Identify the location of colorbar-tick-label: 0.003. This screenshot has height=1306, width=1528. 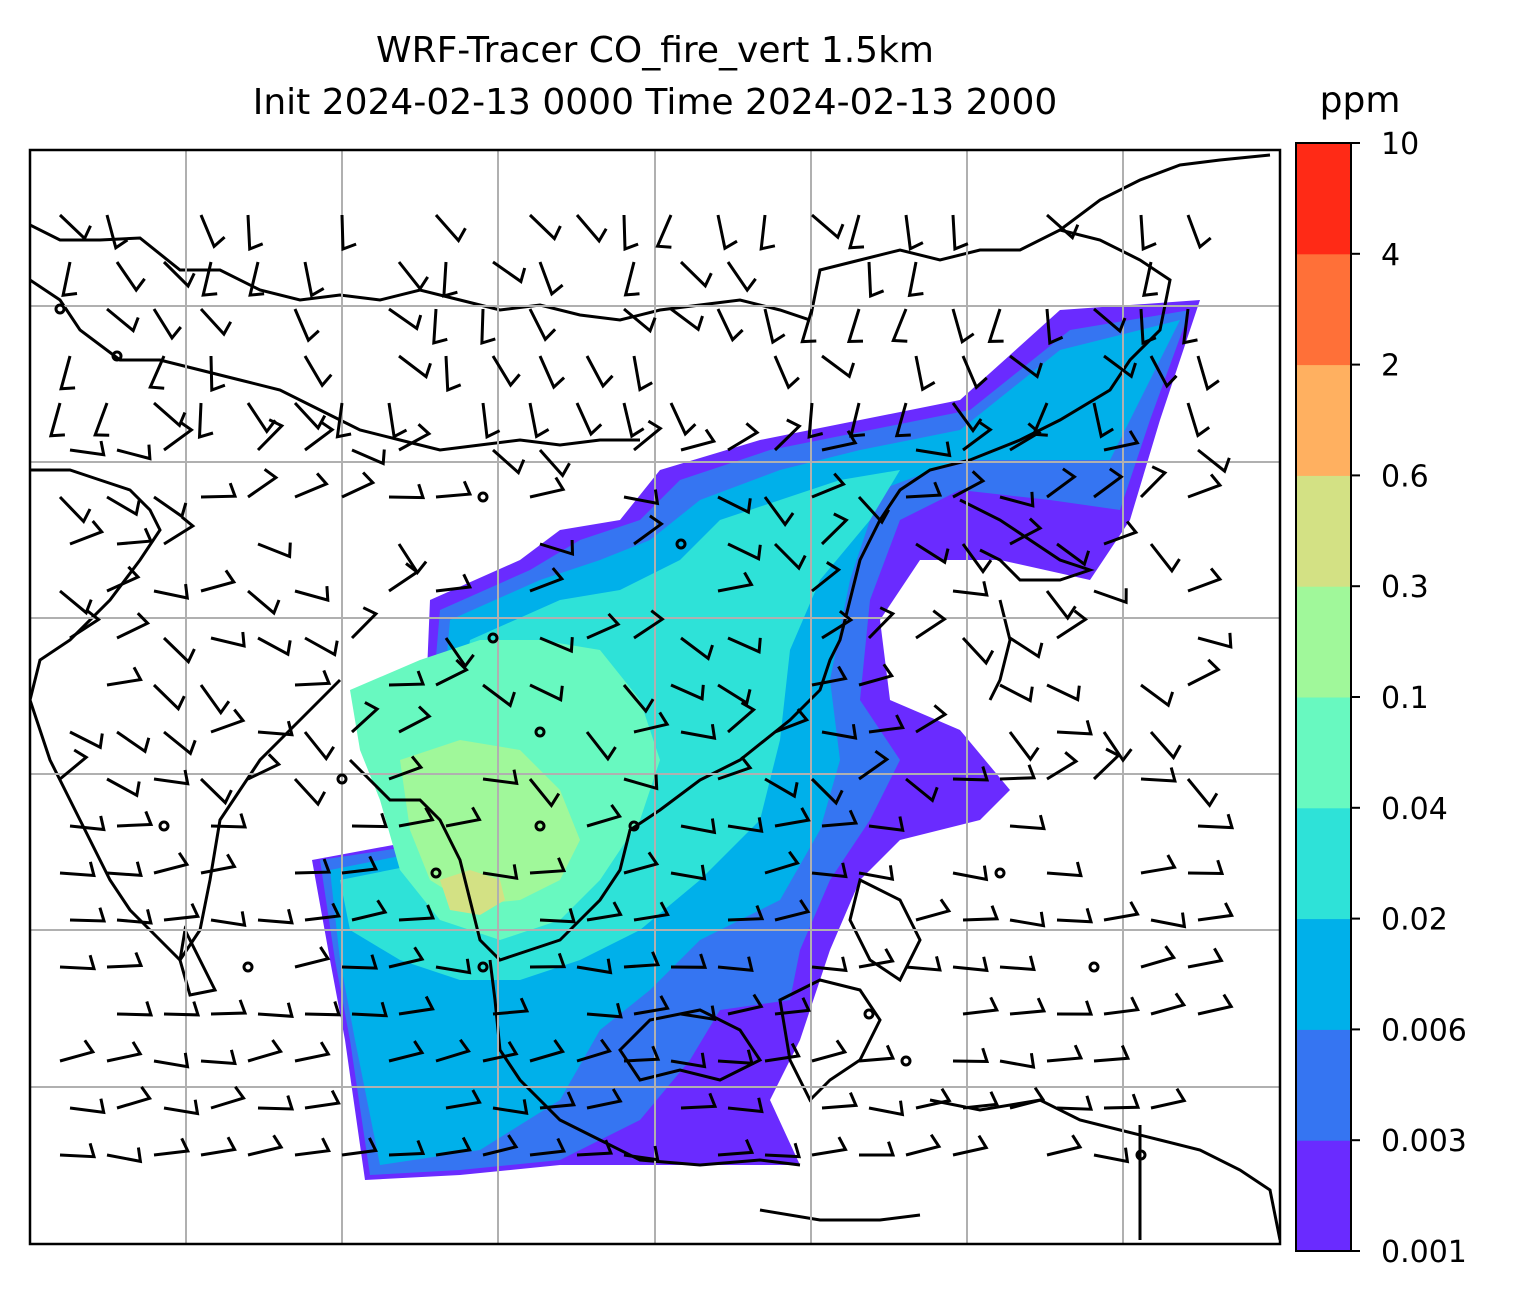
(1424, 1141).